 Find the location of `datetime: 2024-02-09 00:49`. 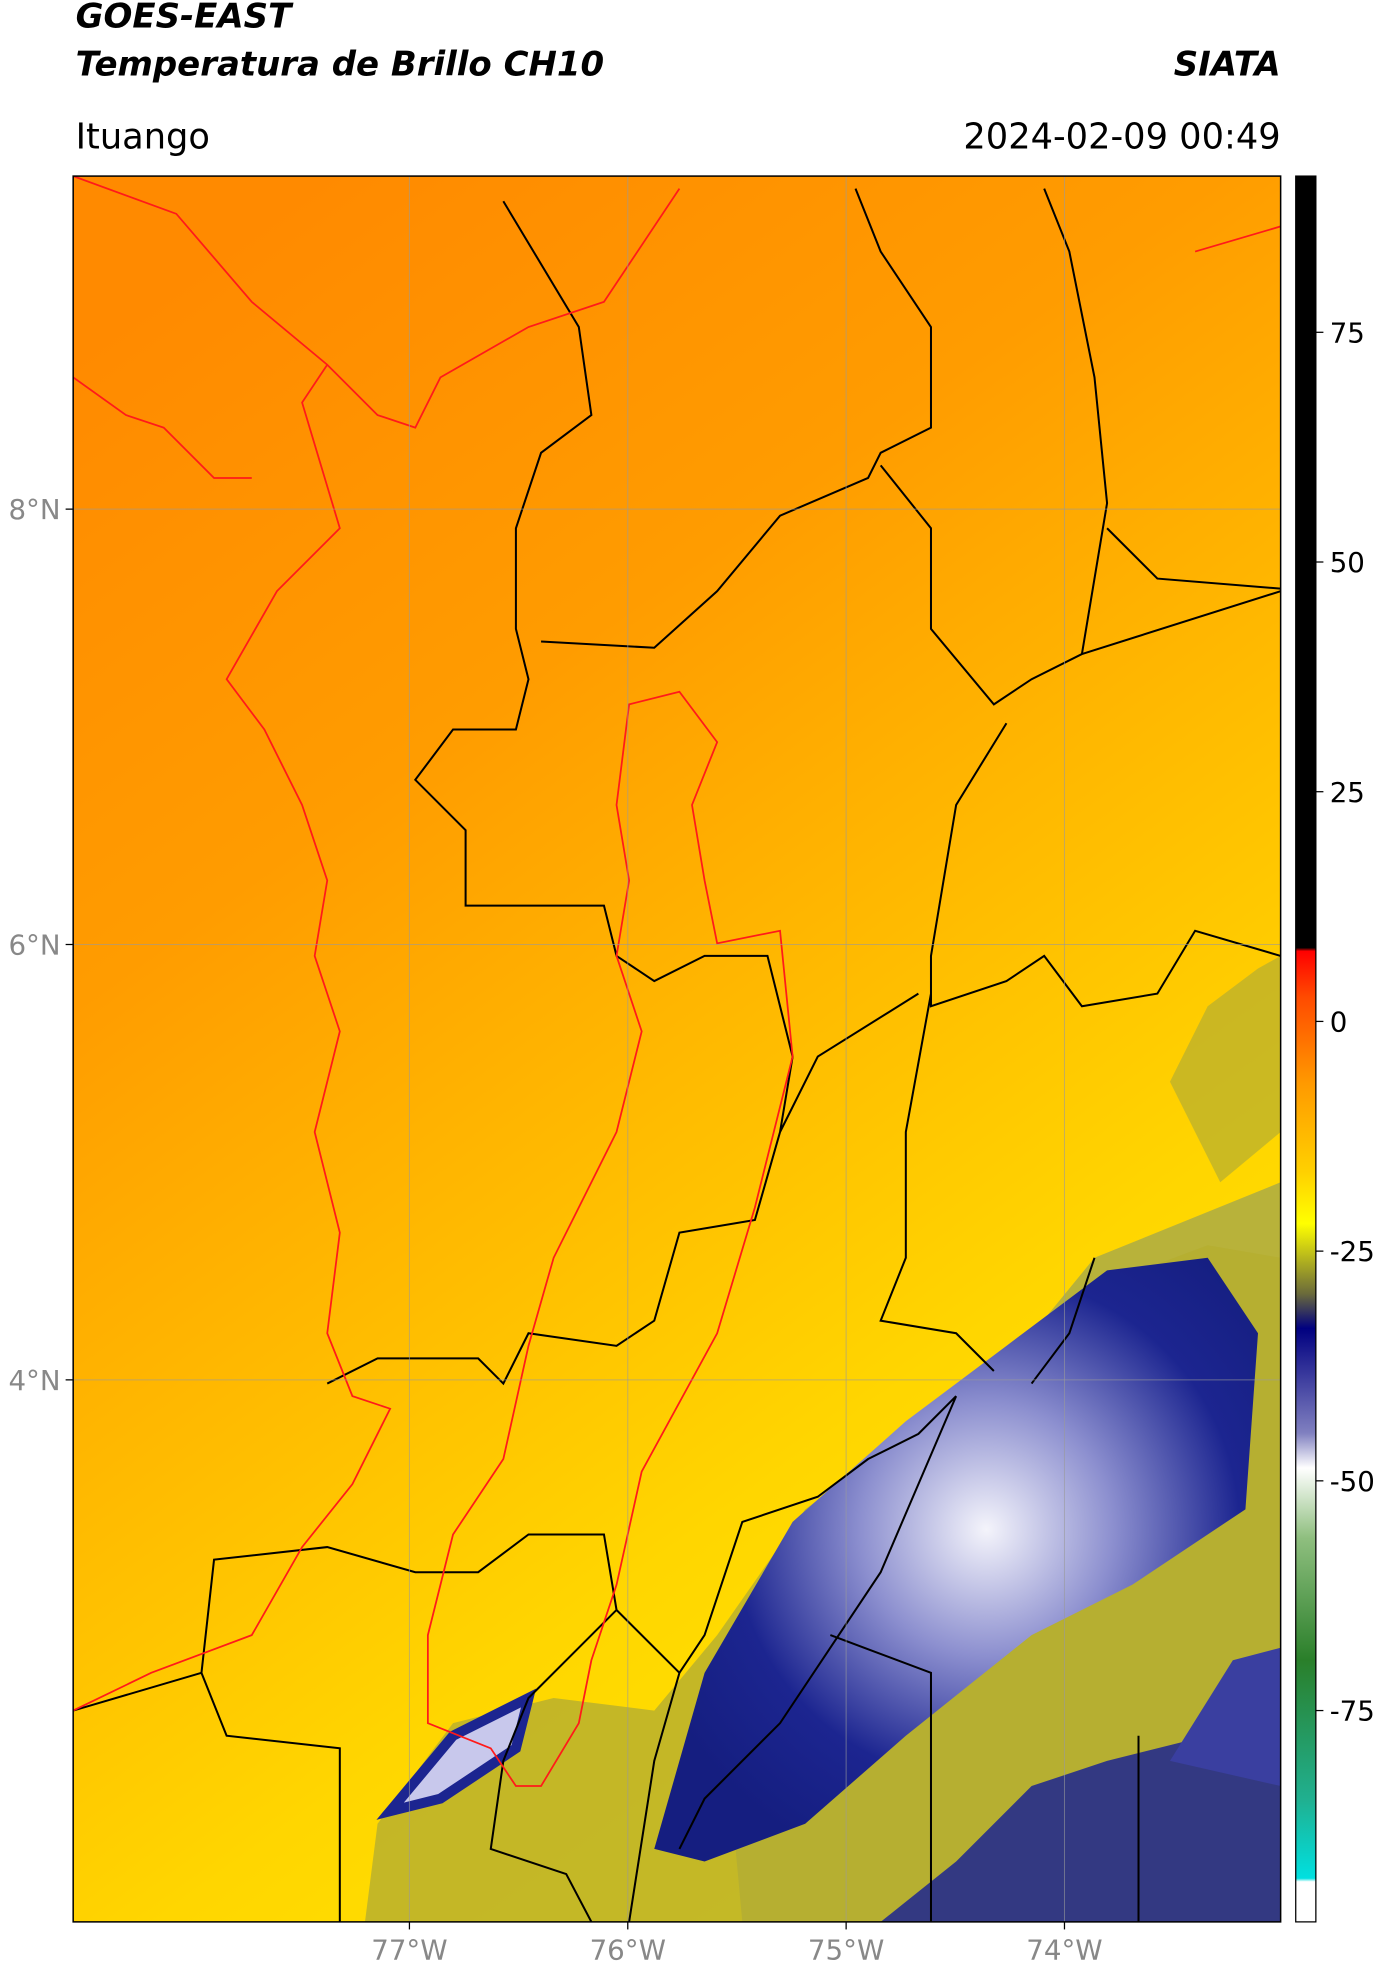

datetime: 2024-02-09 00:49 is located at coordinates (1121, 136).